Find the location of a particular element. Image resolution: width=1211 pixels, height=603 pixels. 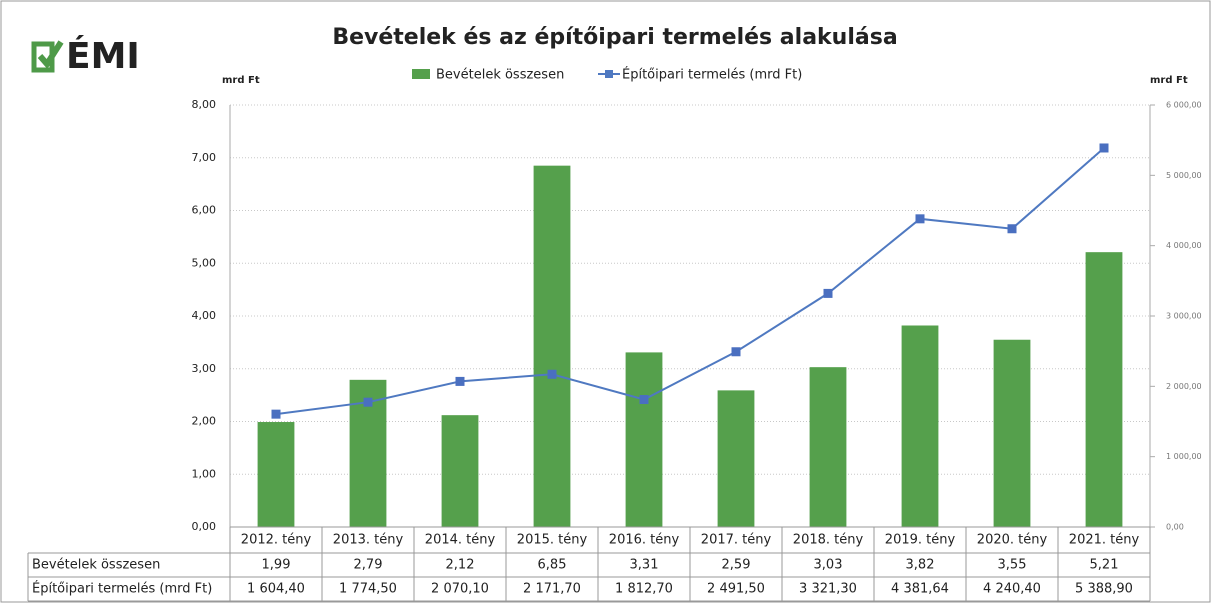

table-value: 2,59 is located at coordinates (736, 565).